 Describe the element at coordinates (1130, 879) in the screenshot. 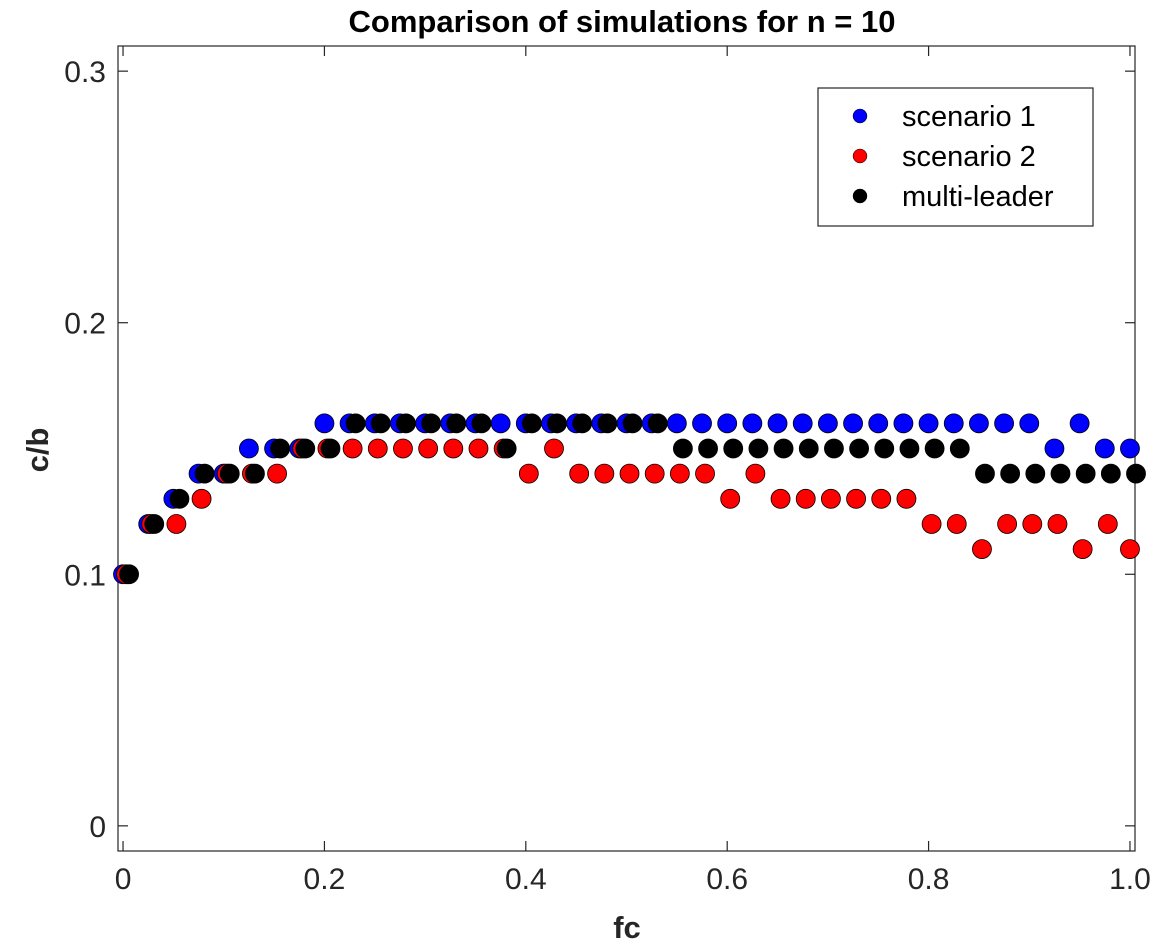

I see `x-tick-label: 1.0` at that location.